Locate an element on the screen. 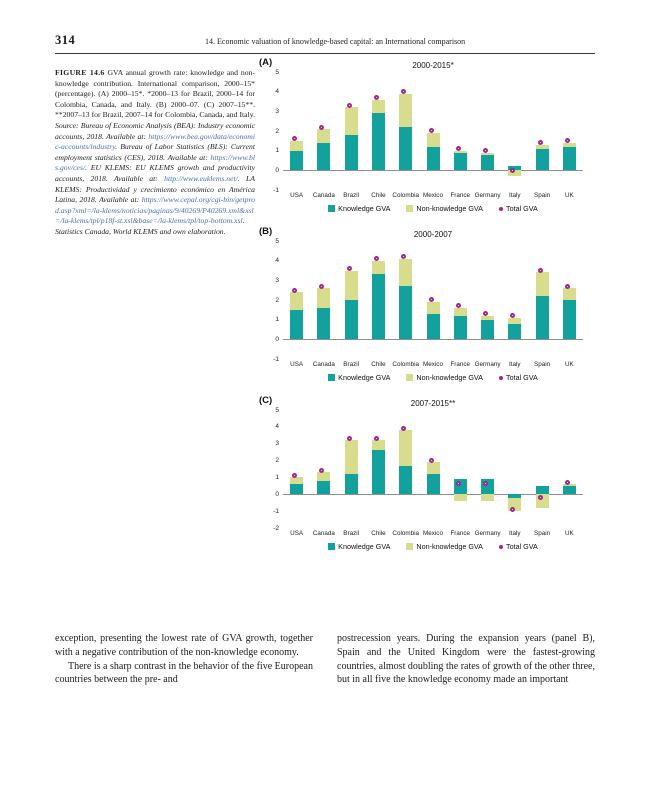 This screenshot has height=800, width=648. y-tick-label: 3 is located at coordinates (277, 444).